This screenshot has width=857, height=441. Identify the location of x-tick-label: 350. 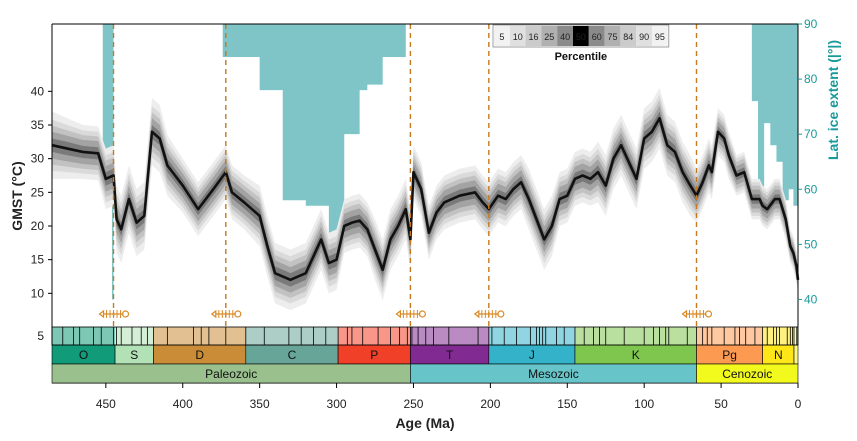
(260, 404).